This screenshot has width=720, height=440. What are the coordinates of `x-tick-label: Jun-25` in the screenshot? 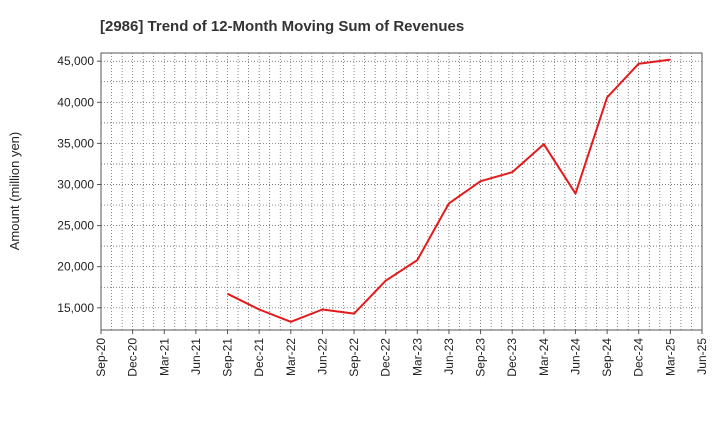 It's located at (702, 356).